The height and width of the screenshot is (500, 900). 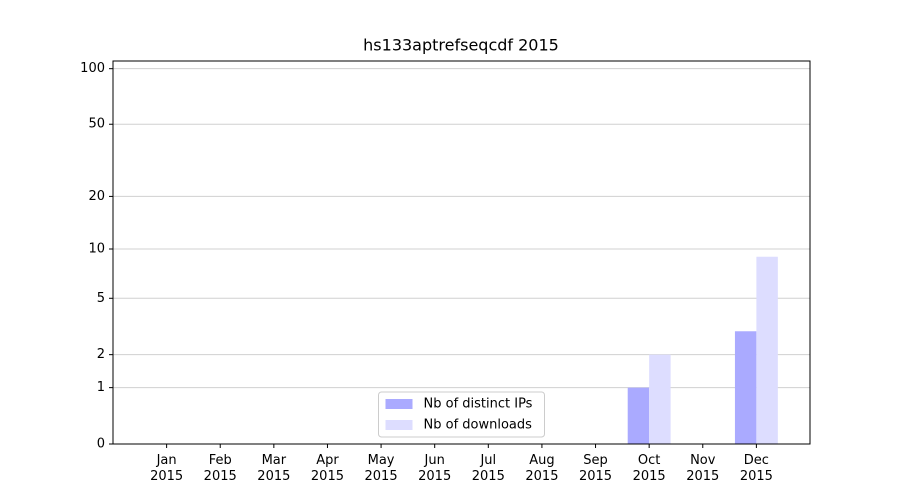 I want to click on legend-box, so click(x=461, y=414).